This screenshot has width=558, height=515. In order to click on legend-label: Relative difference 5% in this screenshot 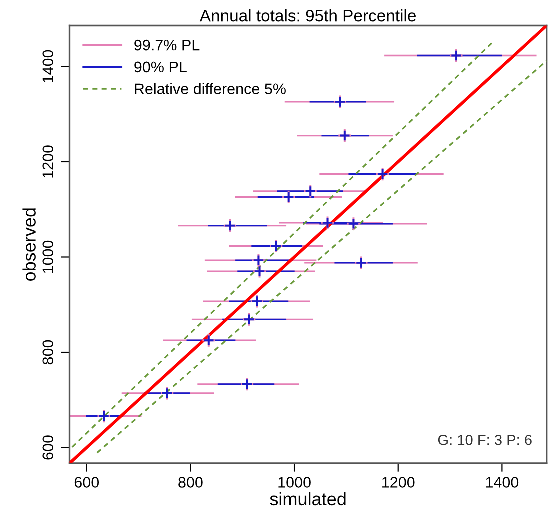, I will do `click(210, 88)`.